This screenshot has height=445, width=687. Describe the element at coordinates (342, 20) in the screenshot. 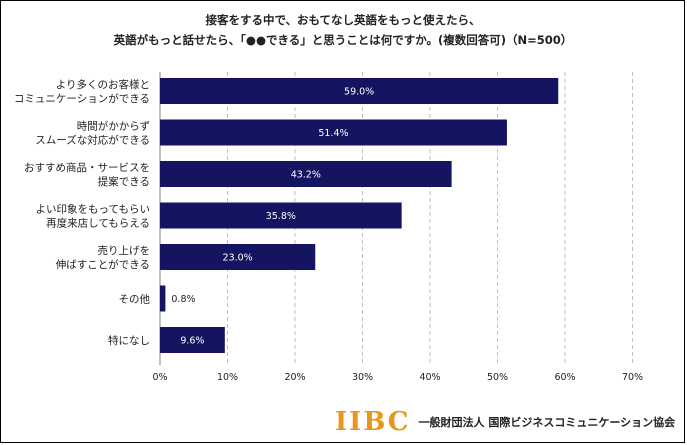

I see `title-line-1: 接客をする中で、おもてなし英語をもっと使えたら、` at that location.